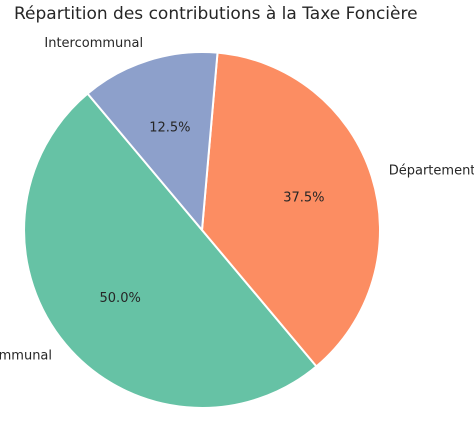 The image size is (474, 431). Describe the element at coordinates (431, 171) in the screenshot. I see `category-label-departemental: Départemental` at that location.